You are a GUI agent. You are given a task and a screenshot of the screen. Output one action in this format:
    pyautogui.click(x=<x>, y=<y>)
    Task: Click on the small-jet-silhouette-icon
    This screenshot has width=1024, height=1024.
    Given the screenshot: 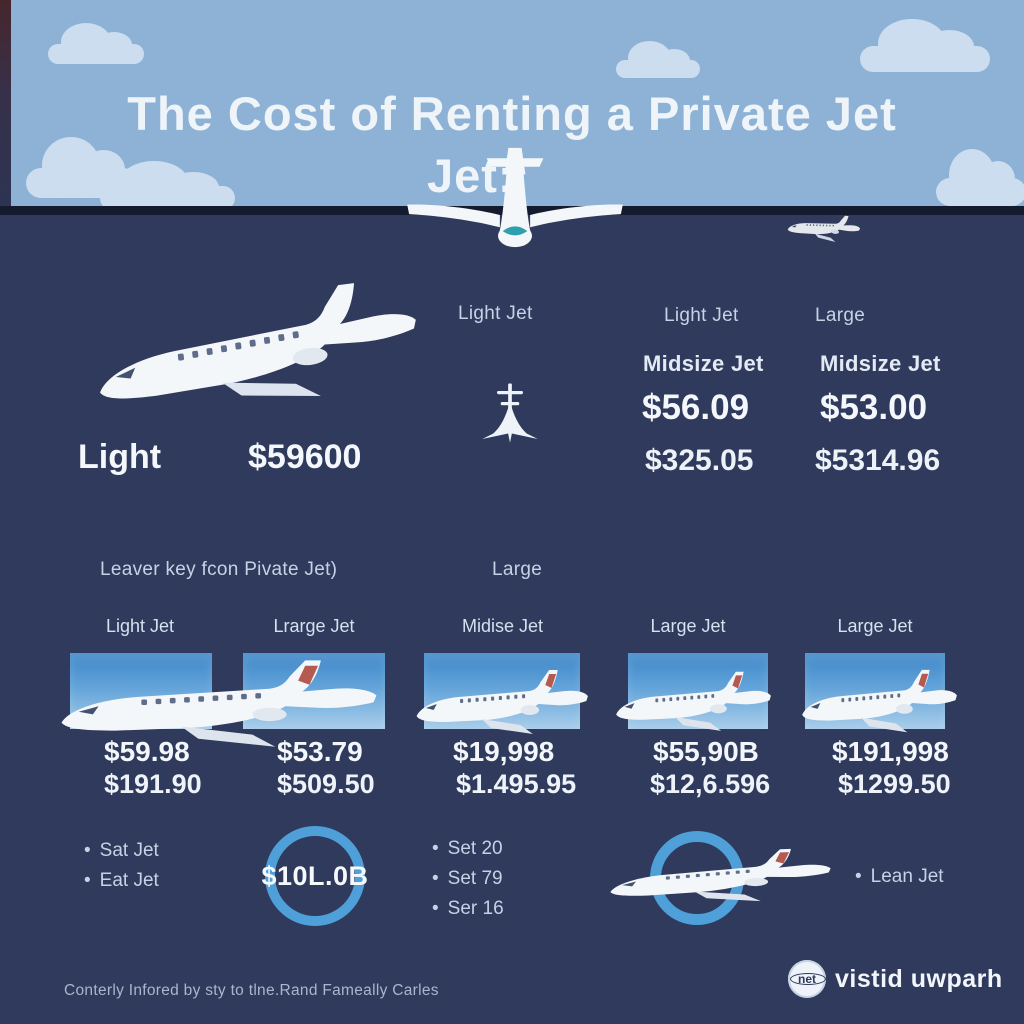 What is the action you would take?
    pyautogui.click(x=824, y=227)
    